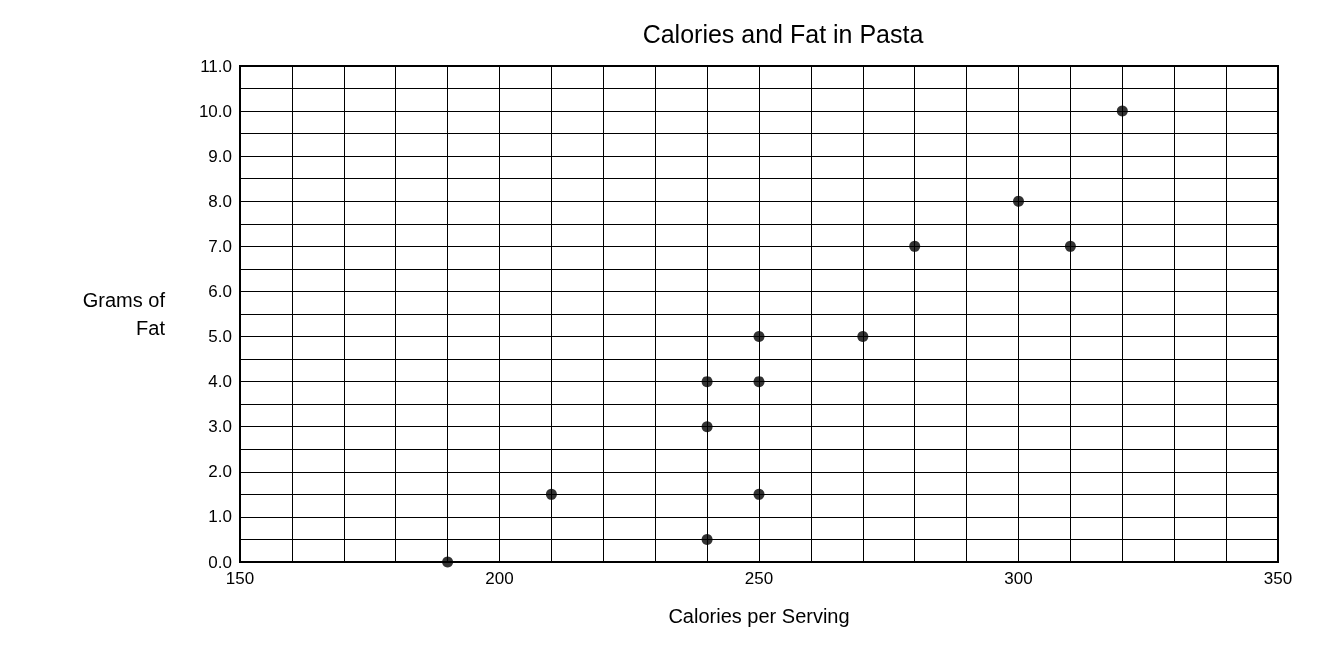 The height and width of the screenshot is (661, 1321). Describe the element at coordinates (220, 156) in the screenshot. I see `y-tick-label: 9.0` at that location.